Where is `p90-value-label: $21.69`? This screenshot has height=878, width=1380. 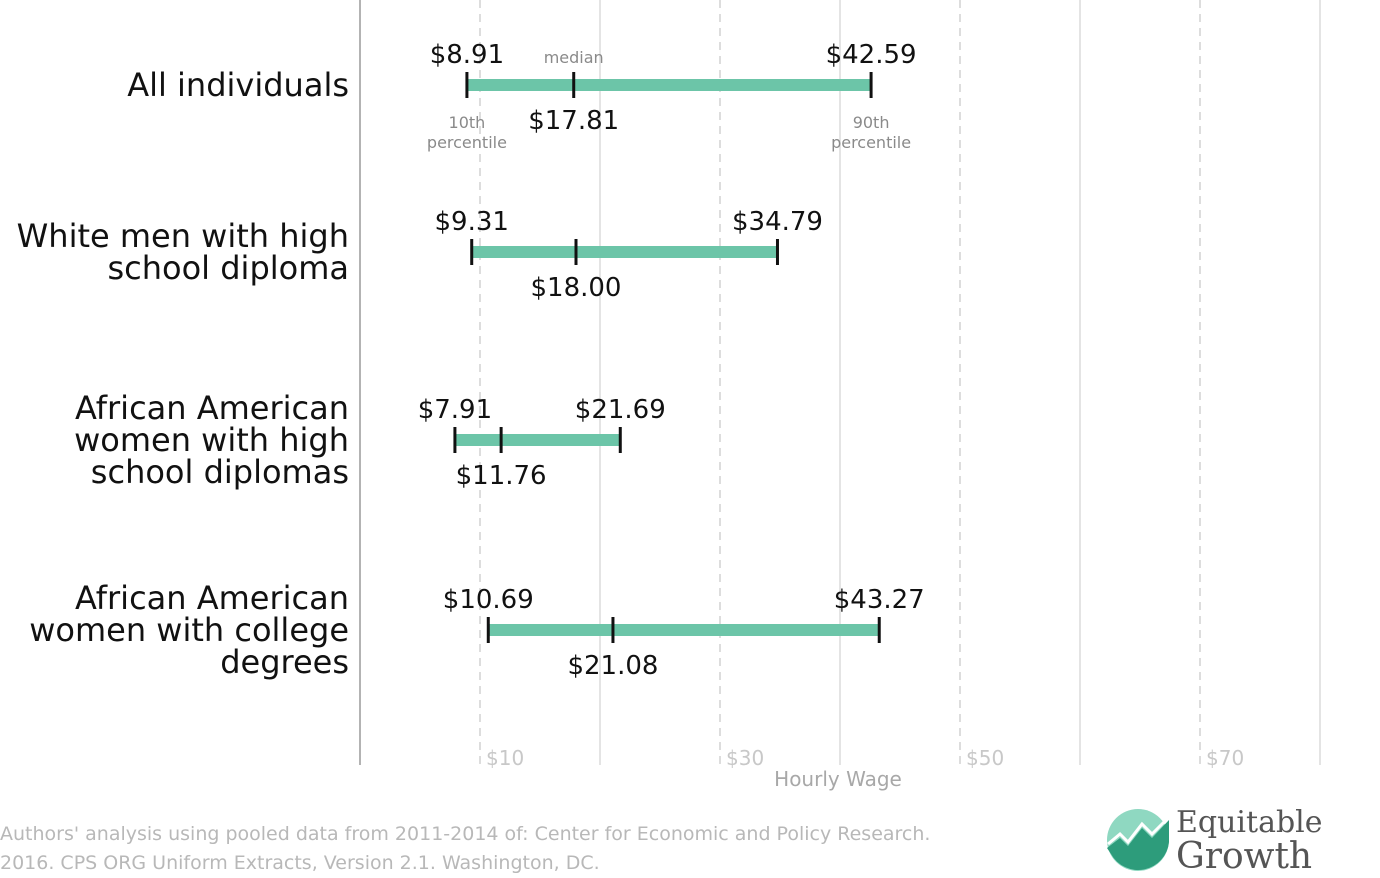
p90-value-label: $21.69 is located at coordinates (620, 410).